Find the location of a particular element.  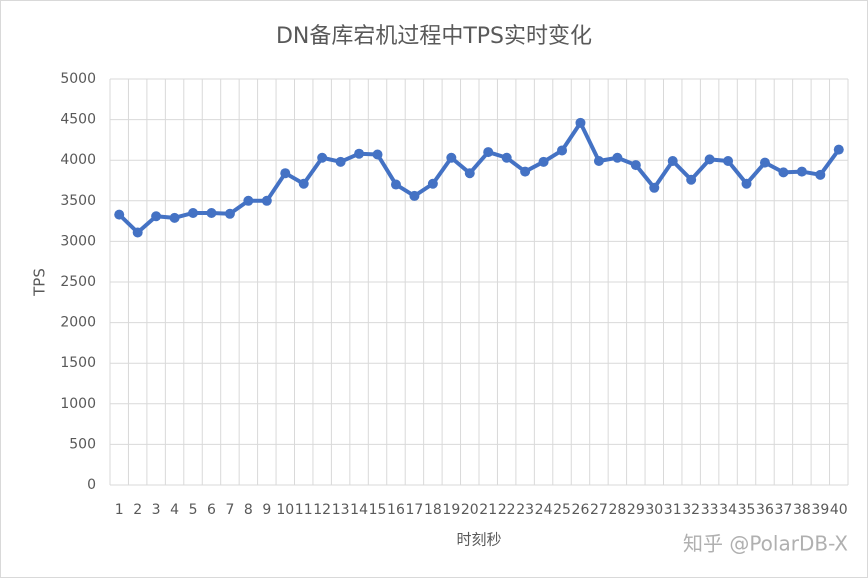

x-tick-label: 22 is located at coordinates (507, 510).